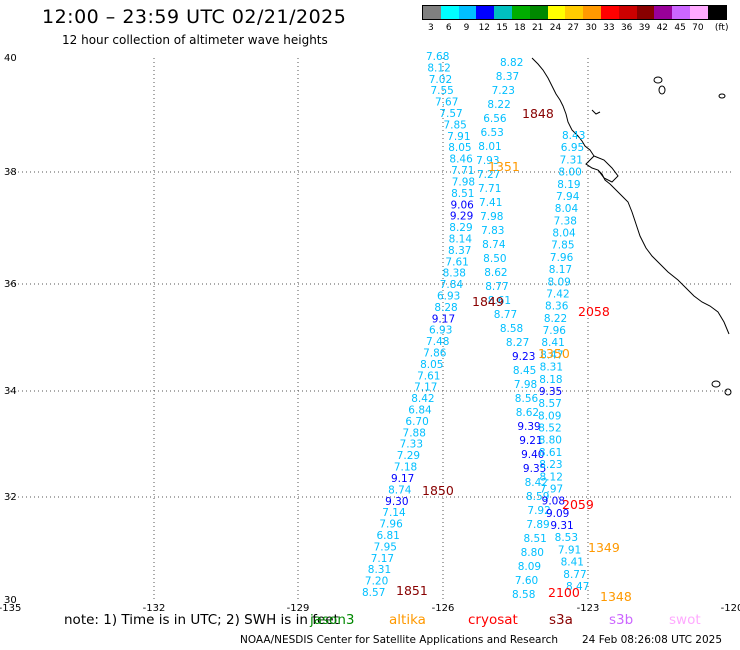 Image resolution: width=740 pixels, height=650 pixels. Describe the element at coordinates (491, 133) in the screenshot. I see `wave-height-value: 6.53` at that location.